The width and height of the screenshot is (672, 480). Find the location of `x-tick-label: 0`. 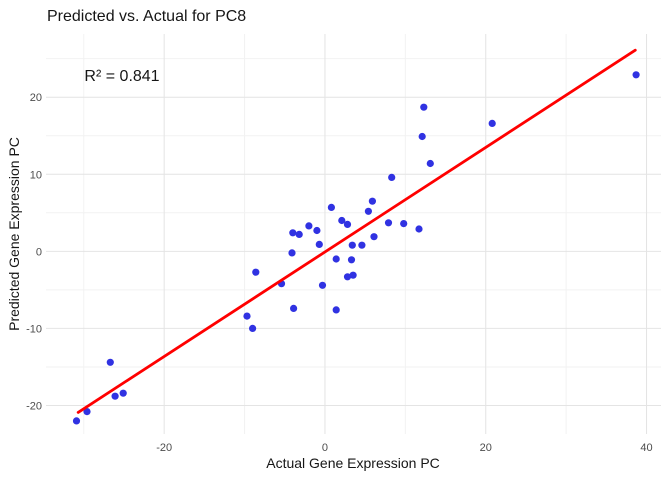

x-tick-label: 0 is located at coordinates (325, 448).